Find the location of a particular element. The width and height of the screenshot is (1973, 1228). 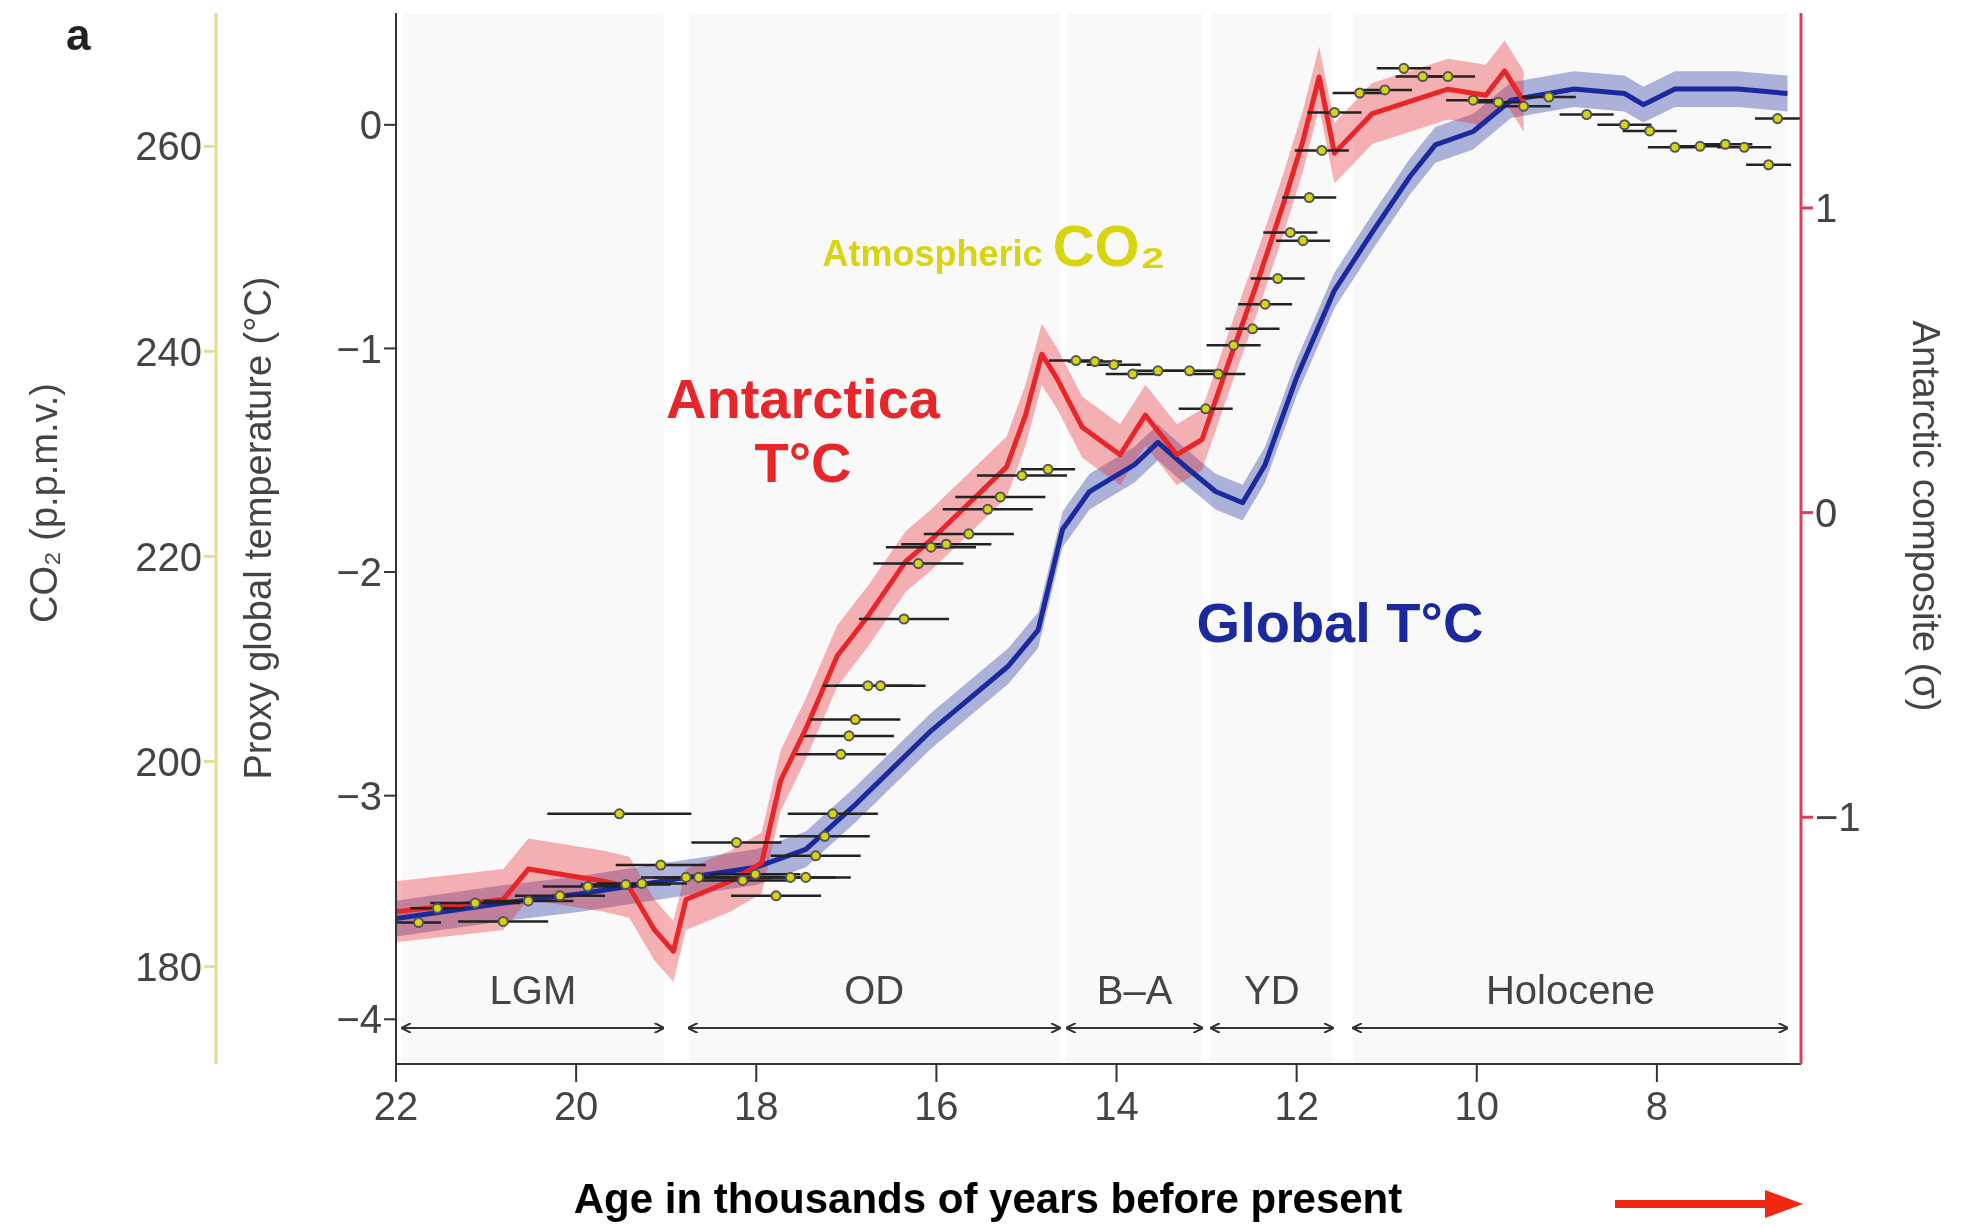

y-axis-title: Proxy global temperature (°C) is located at coordinates (258, 528).